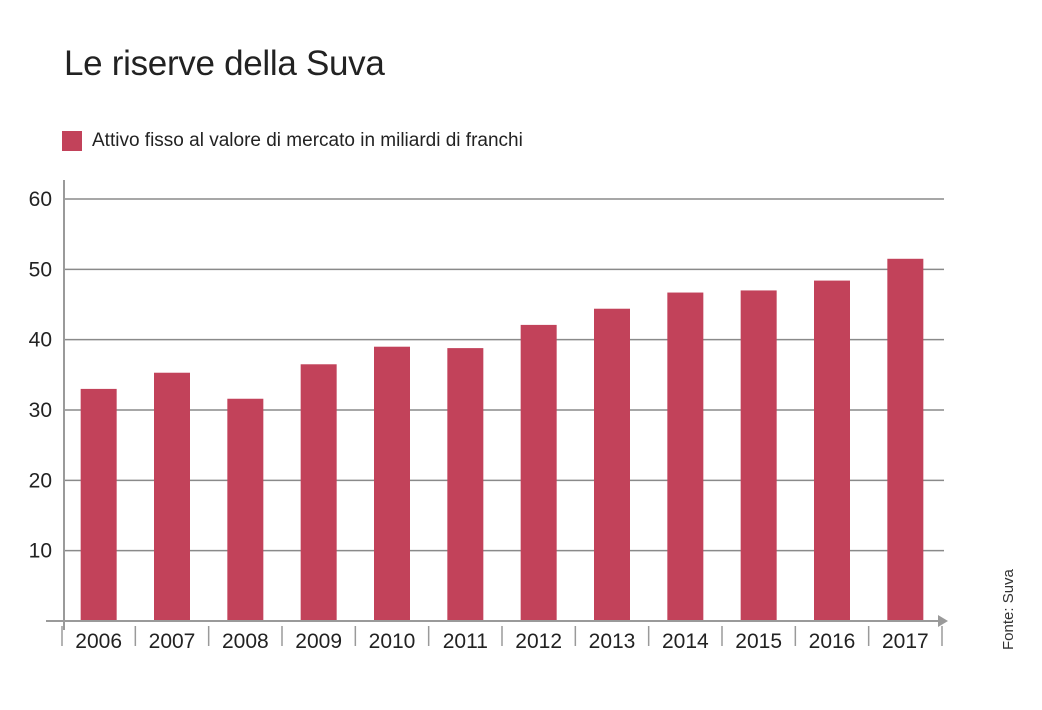  What do you see at coordinates (538, 641) in the screenshot?
I see `x-tick-label: 2012` at bounding box center [538, 641].